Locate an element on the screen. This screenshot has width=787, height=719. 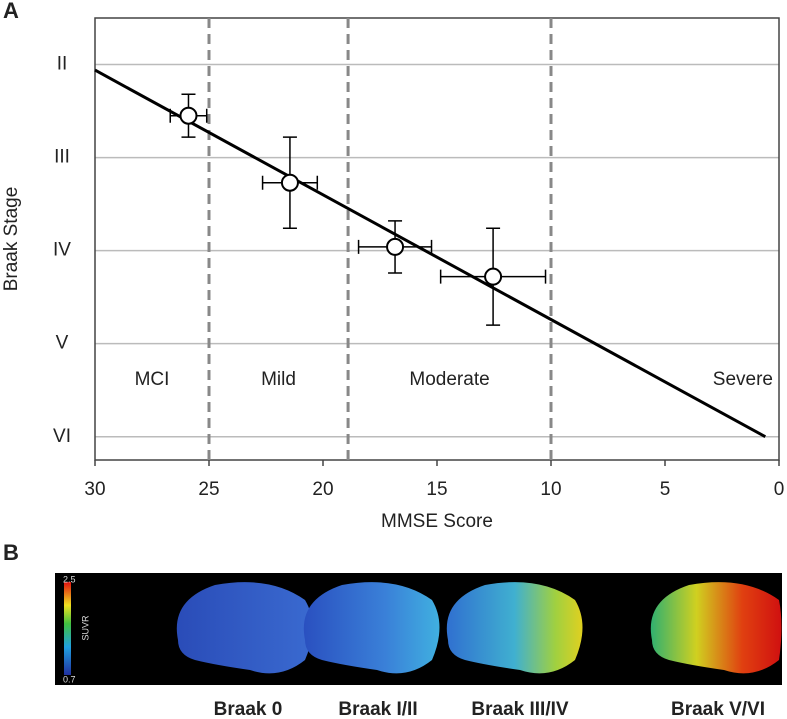
y-tick-label: III is located at coordinates (62, 157).